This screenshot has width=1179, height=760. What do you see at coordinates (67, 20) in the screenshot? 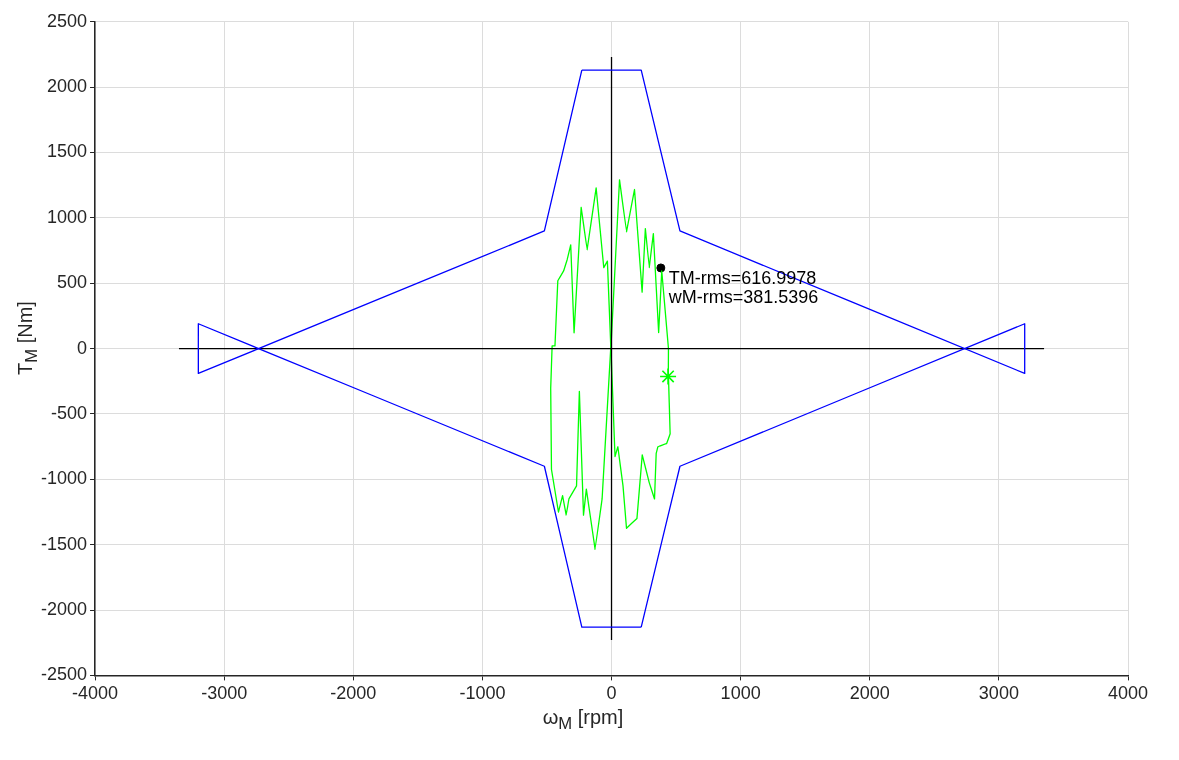
I see `y-tick-label: 2500` at bounding box center [67, 20].